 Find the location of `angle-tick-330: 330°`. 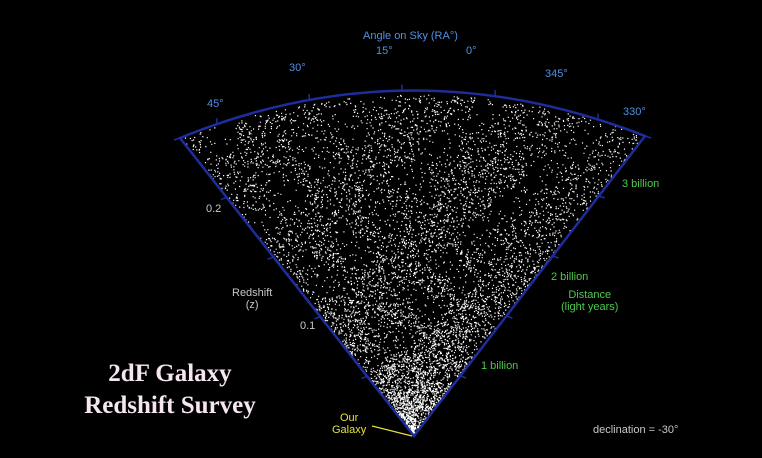

angle-tick-330: 330° is located at coordinates (634, 112).